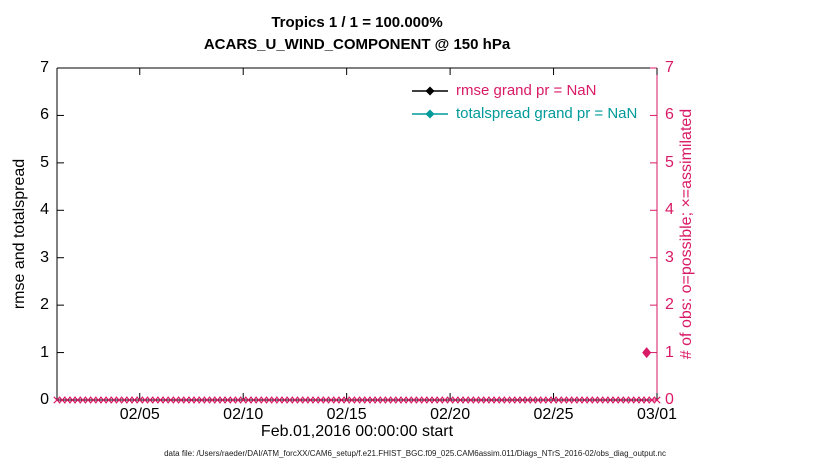 Image resolution: width=830 pixels, height=470 pixels. I want to click on legend-label-rmse: rmse grand pr = NaN, so click(526, 90).